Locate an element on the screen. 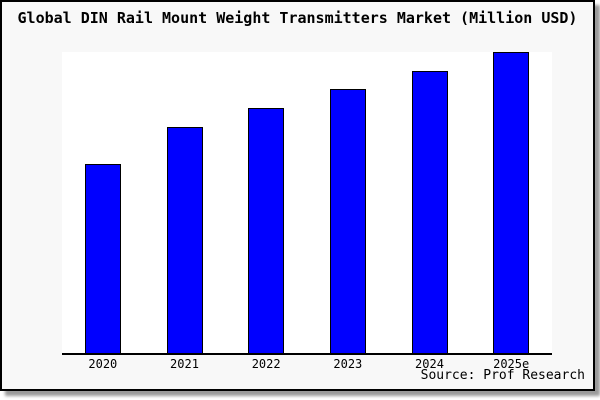 Image resolution: width=600 pixels, height=400 pixels. x-tick-label-2023: 2023 is located at coordinates (348, 364).